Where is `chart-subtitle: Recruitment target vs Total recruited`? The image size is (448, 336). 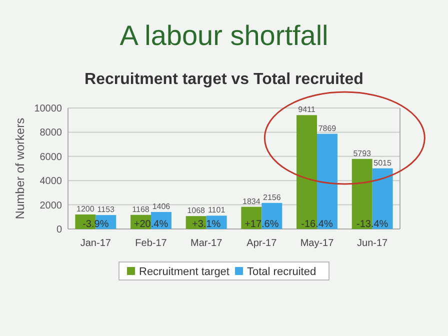
chart-subtitle: Recruitment target vs Total recruited is located at coordinates (224, 79).